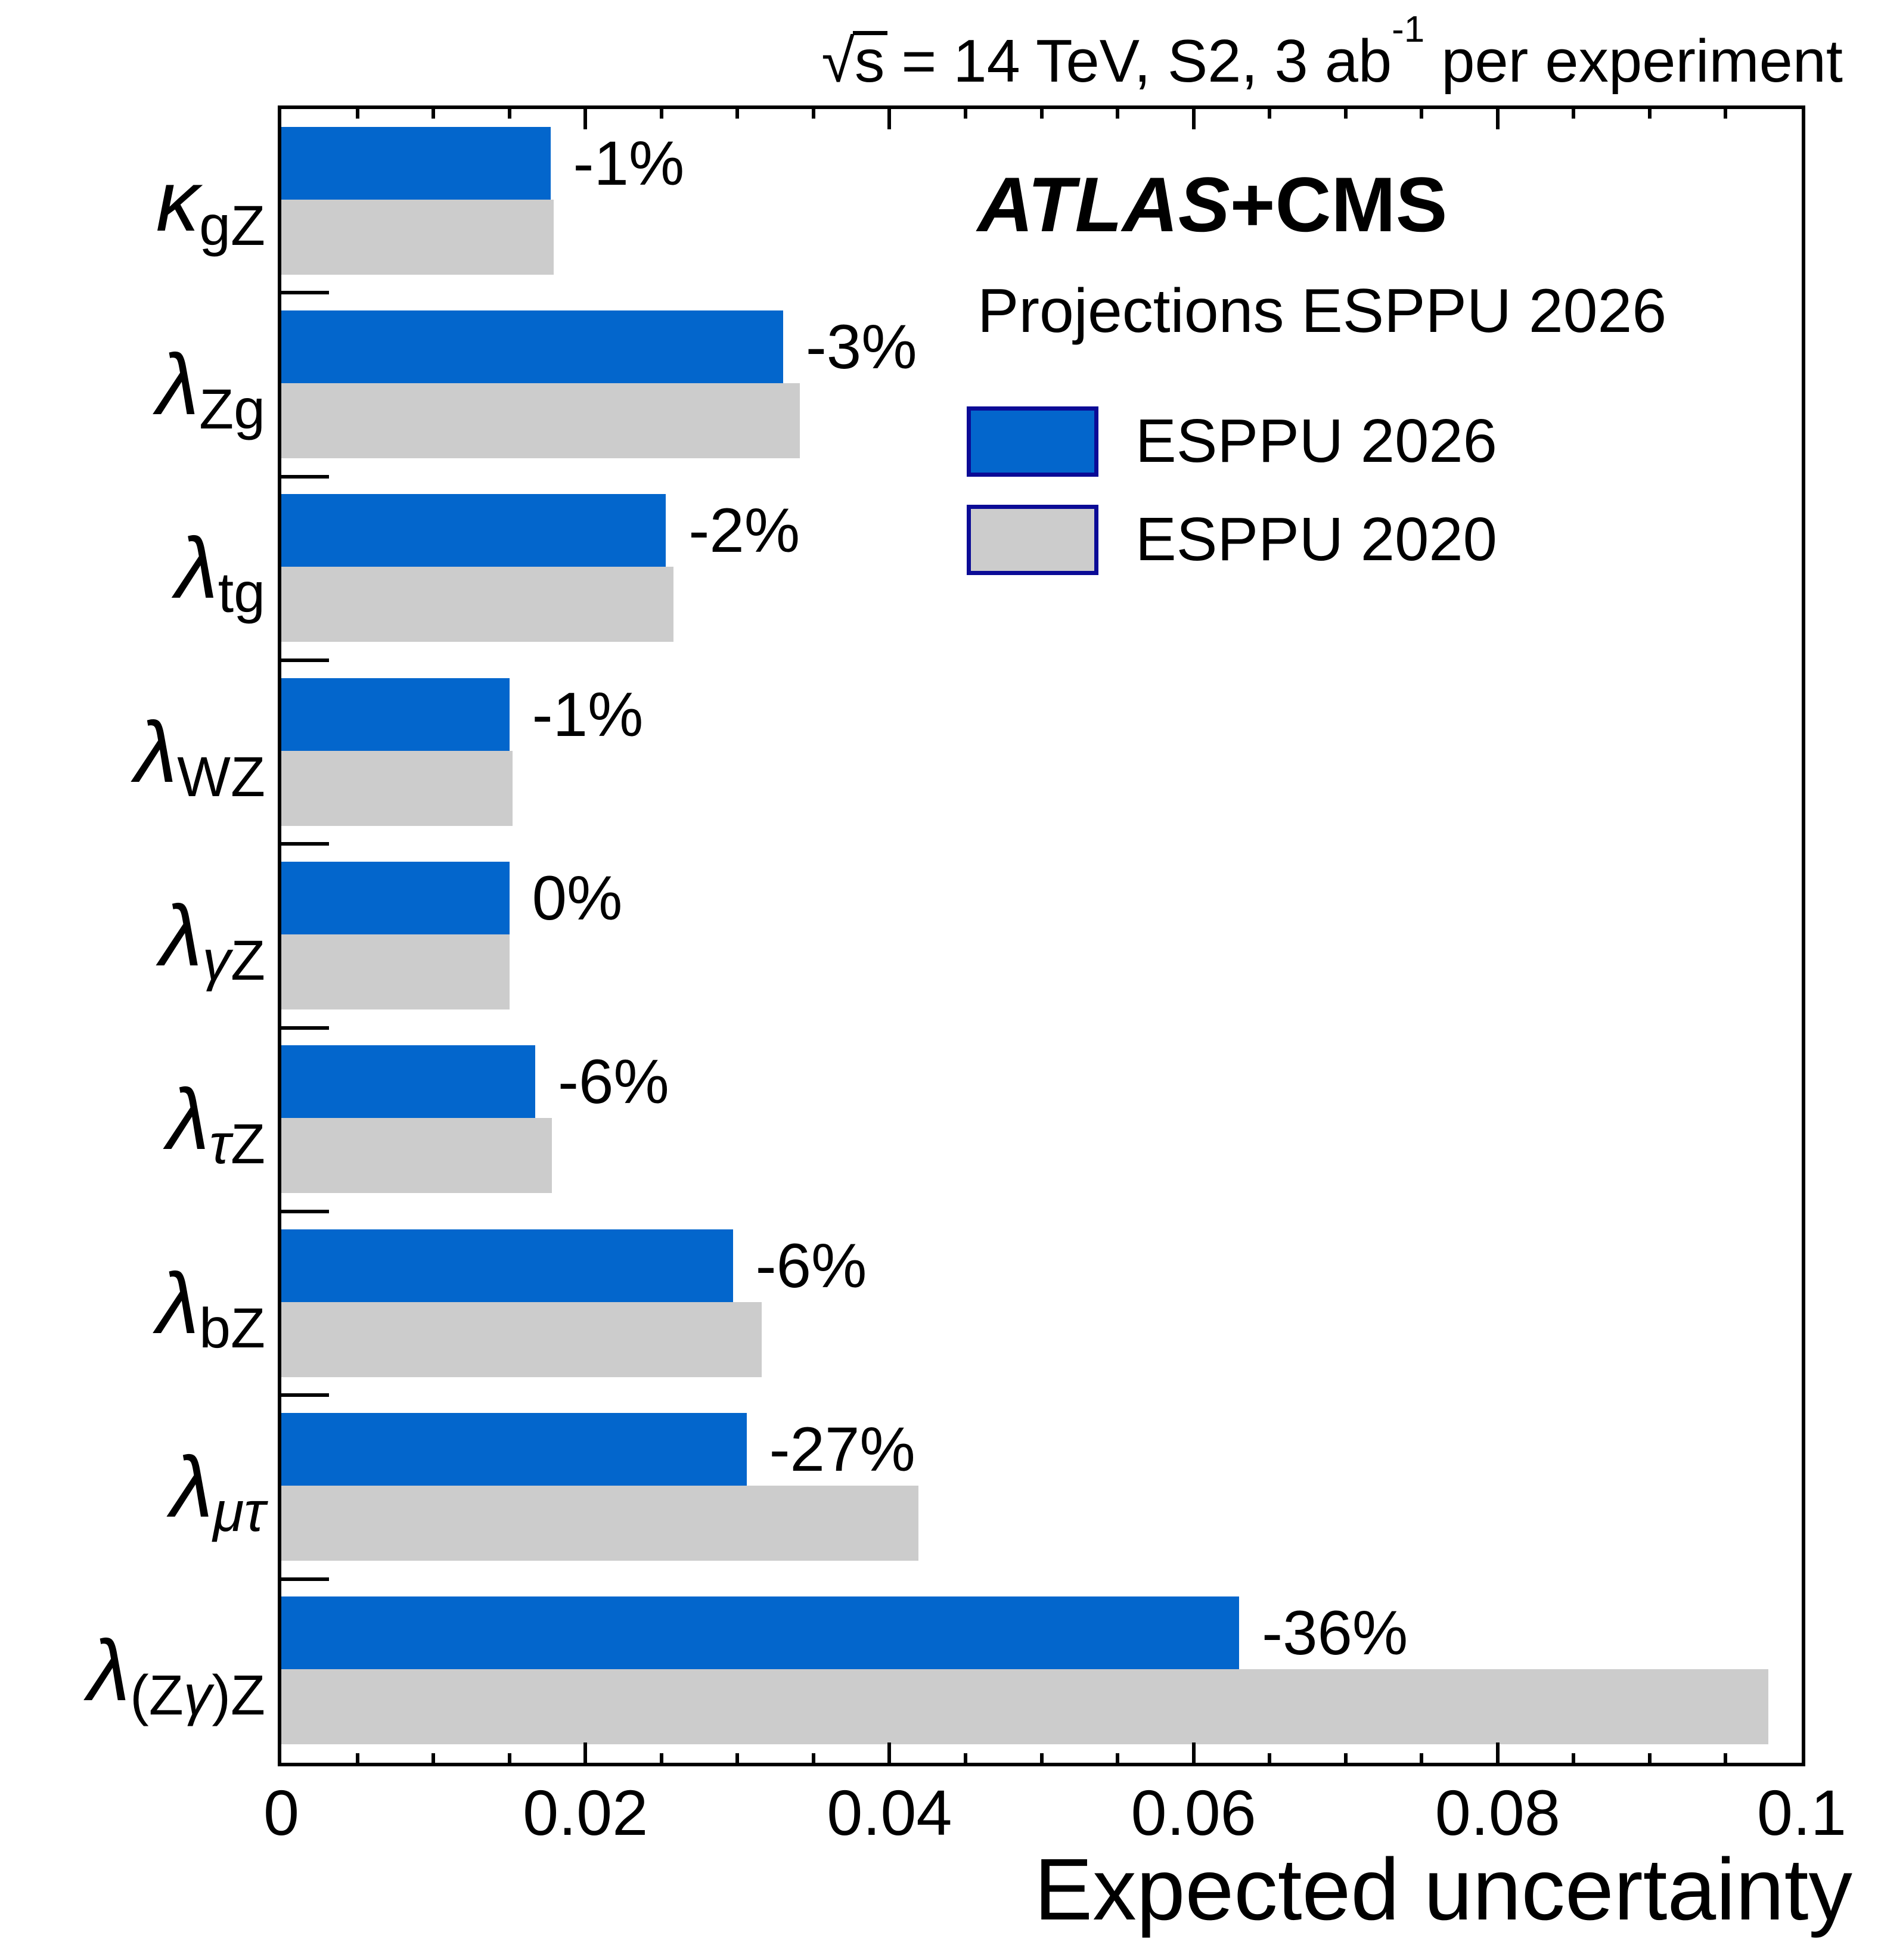  I want to click on legend-swatch-esppu2020, so click(1032, 540).